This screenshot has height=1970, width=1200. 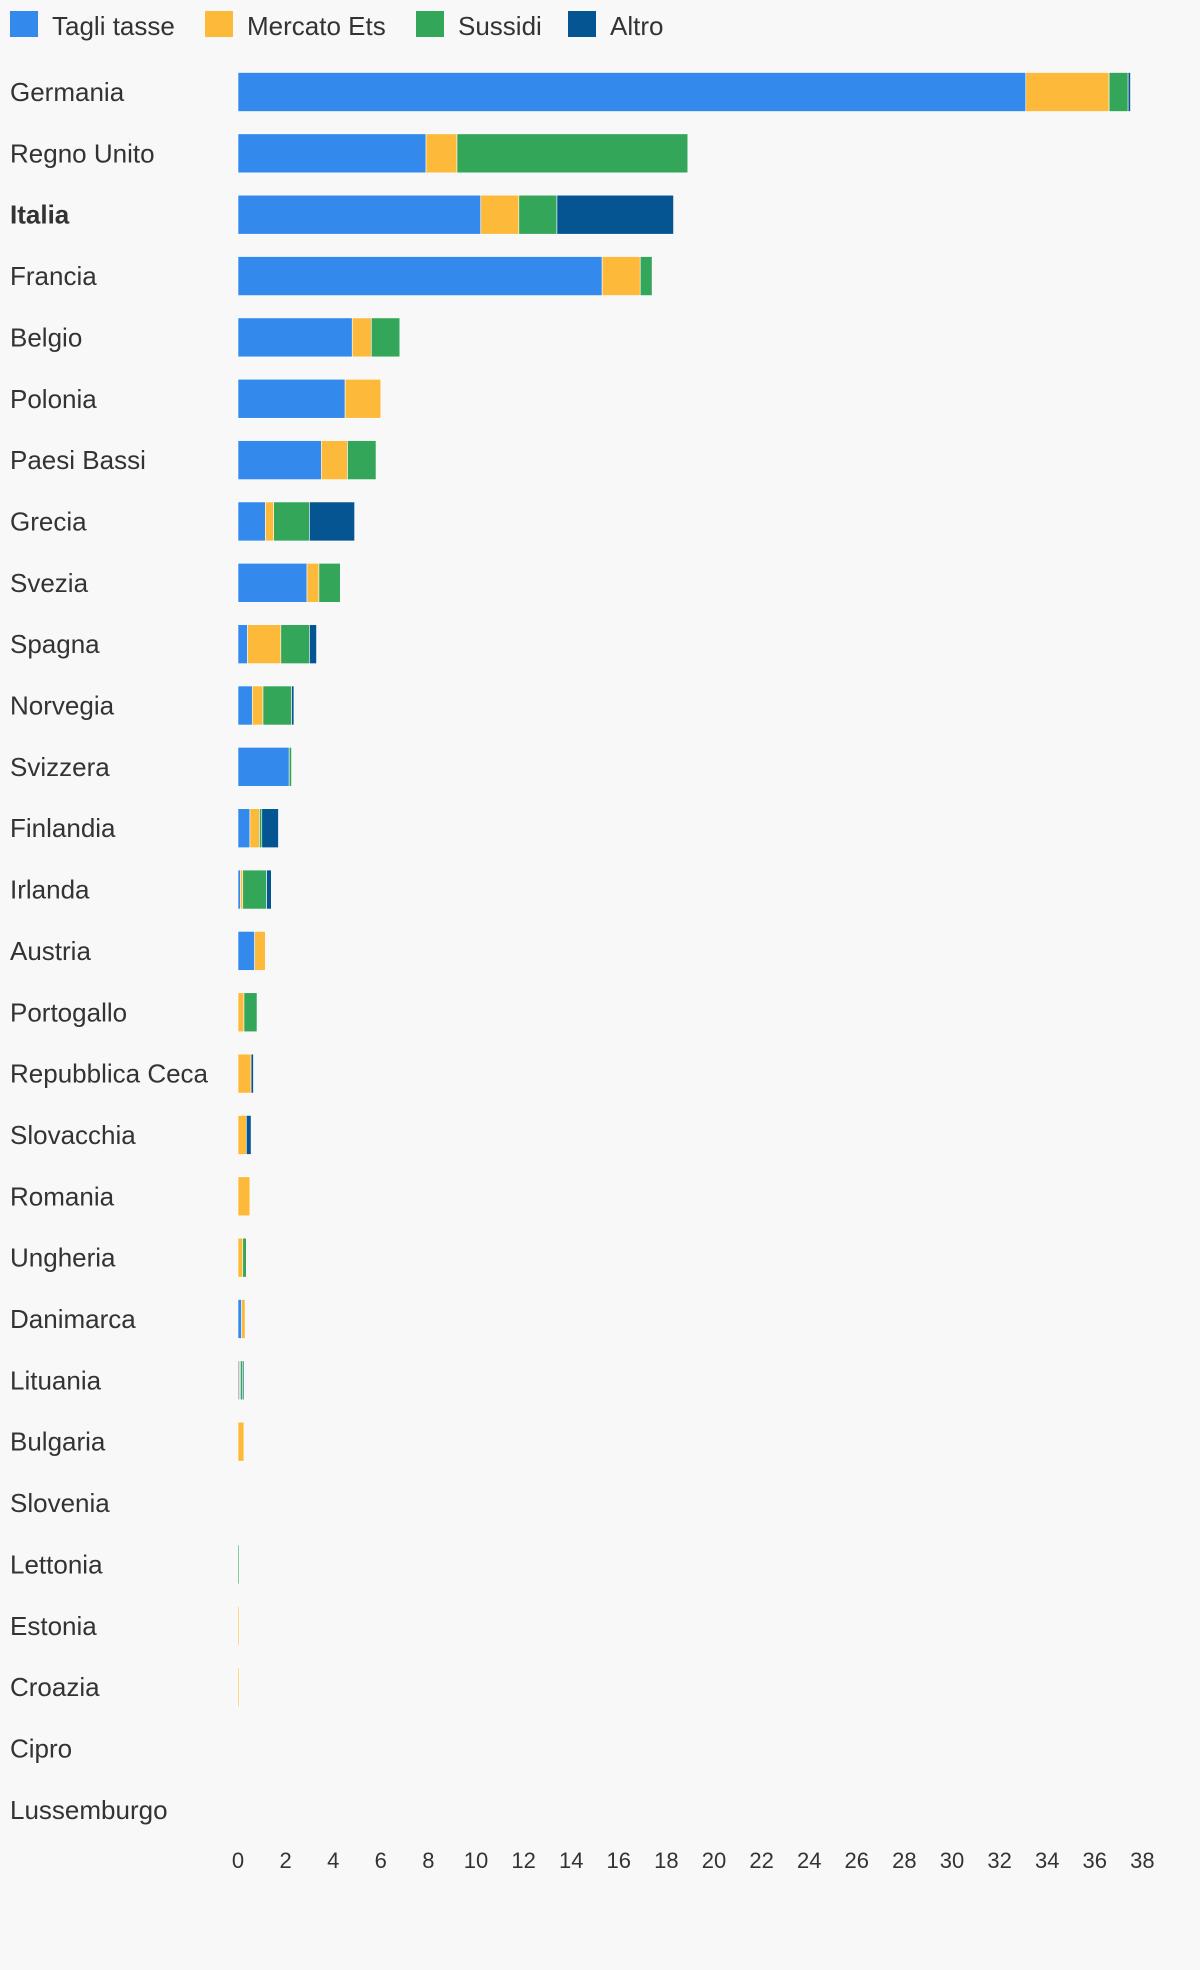 What do you see at coordinates (48, 521) in the screenshot?
I see `category-label-grecia: Grecia` at bounding box center [48, 521].